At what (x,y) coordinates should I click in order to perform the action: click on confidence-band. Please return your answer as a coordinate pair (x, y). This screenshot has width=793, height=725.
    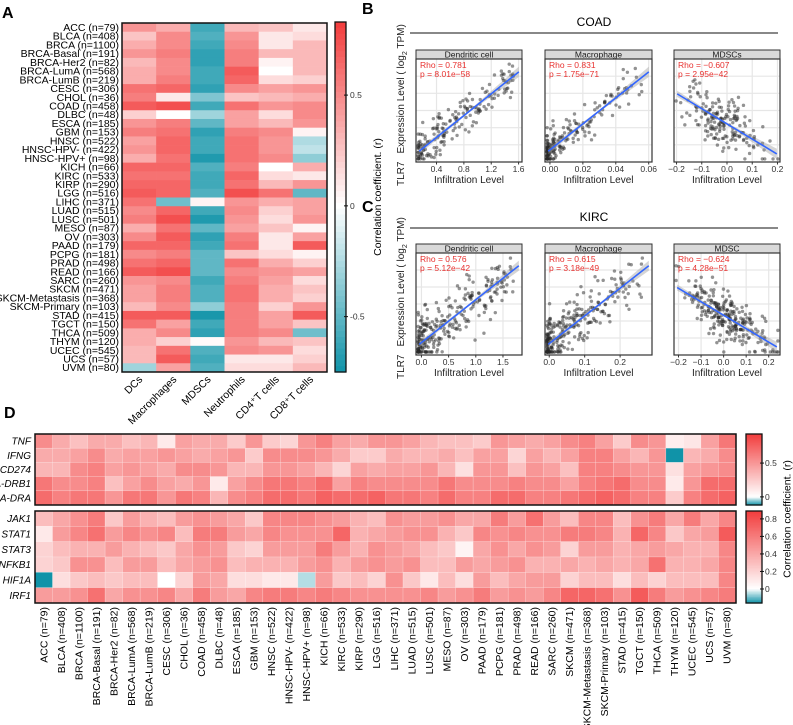
    Looking at the image, I should click on (598, 304).